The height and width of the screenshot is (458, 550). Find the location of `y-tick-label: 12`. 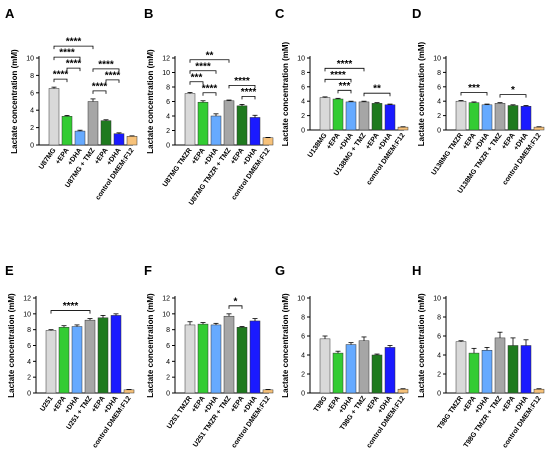

y-tick-label: 12 is located at coordinates (27, 299).